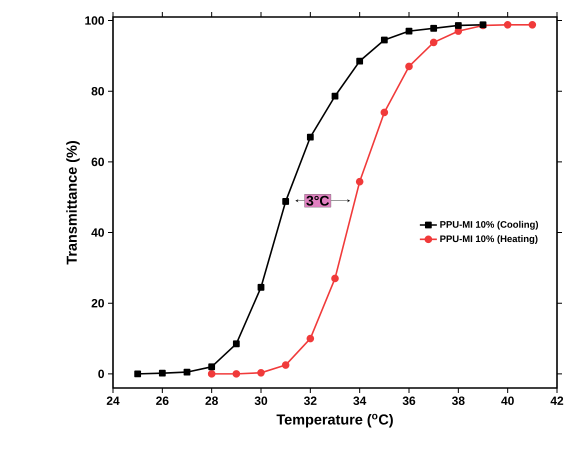 The width and height of the screenshot is (574, 453). Describe the element at coordinates (409, 401) in the screenshot. I see `x-tick-label: 36` at that location.